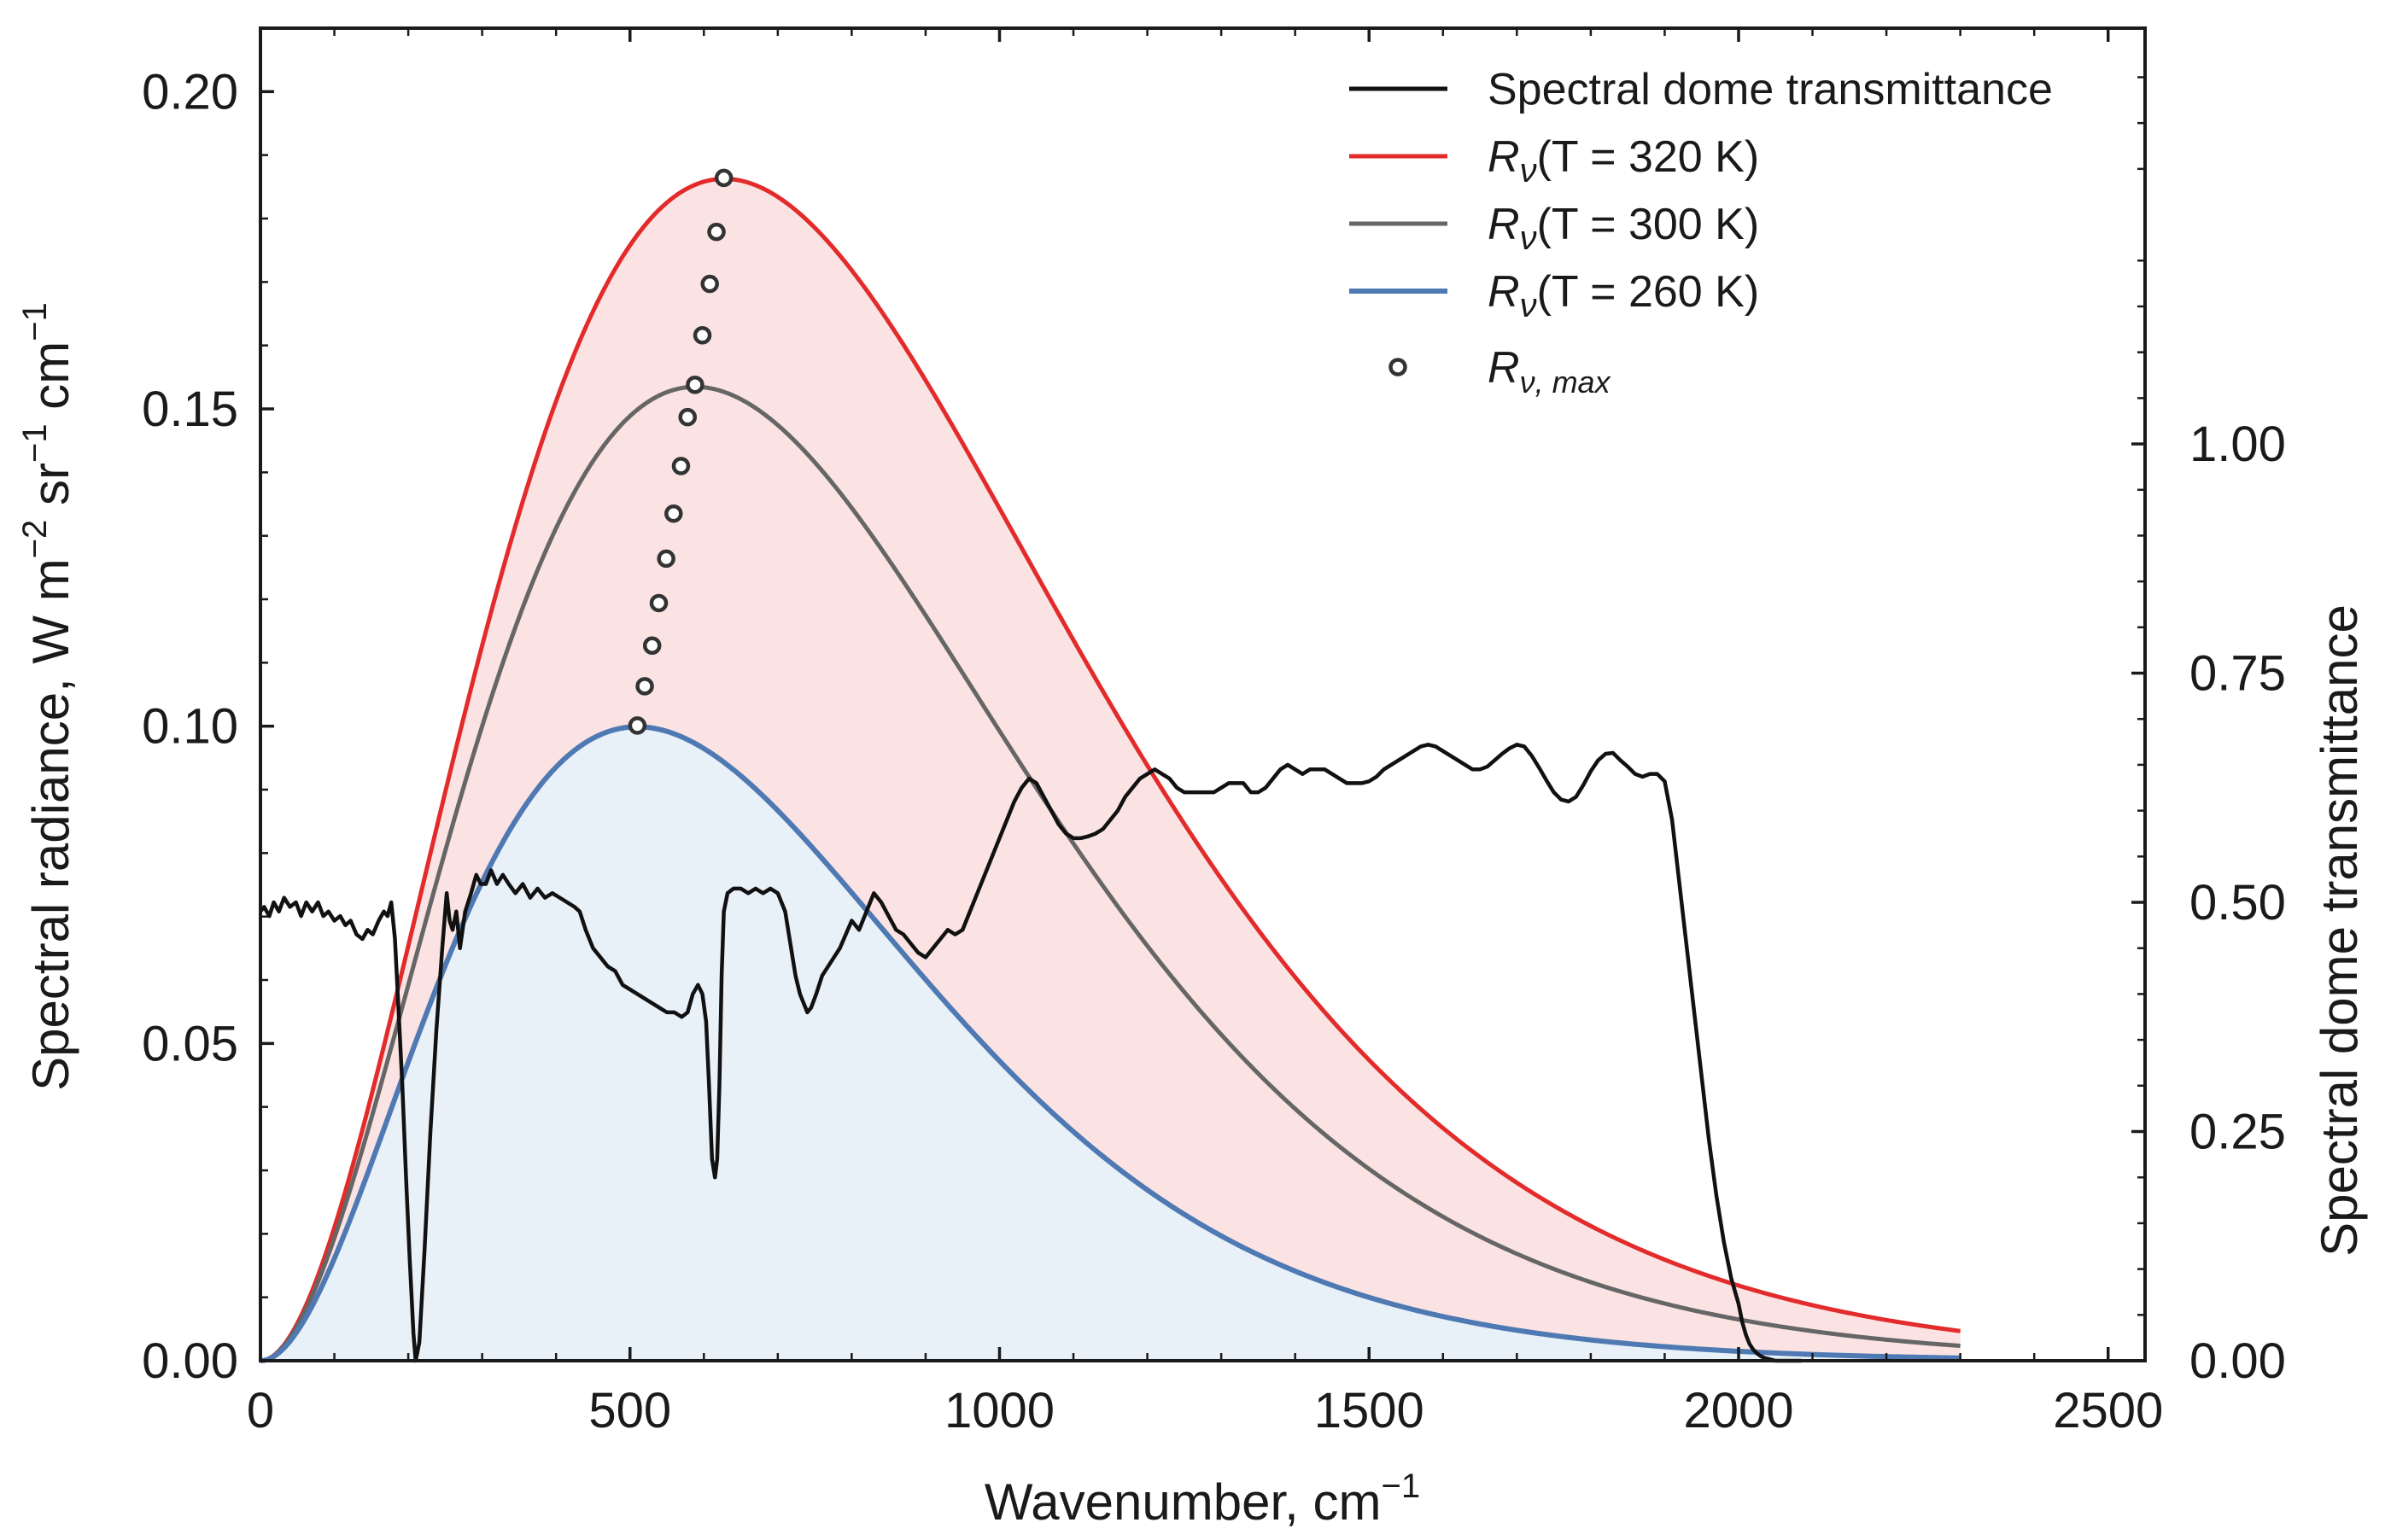 This screenshot has height=1540, width=2391. Describe the element at coordinates (190, 727) in the screenshot. I see `y-tick-label: 0.10` at that location.